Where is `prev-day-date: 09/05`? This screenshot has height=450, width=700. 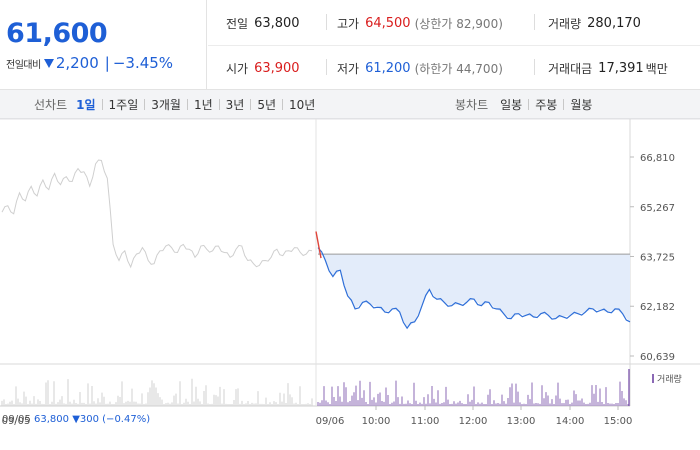 prev-day-date: 09/05 is located at coordinates (16, 419).